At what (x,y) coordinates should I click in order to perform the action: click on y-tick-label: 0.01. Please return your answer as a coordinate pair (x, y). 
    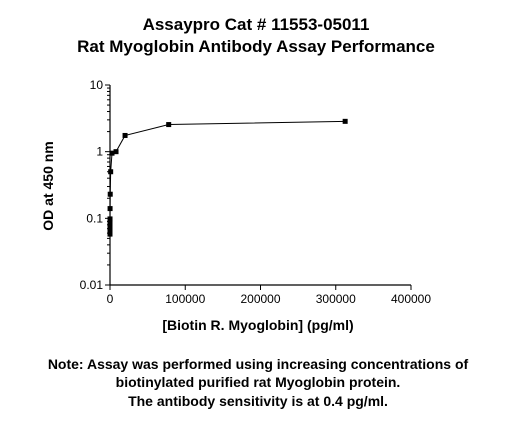
    Looking at the image, I should click on (92, 285).